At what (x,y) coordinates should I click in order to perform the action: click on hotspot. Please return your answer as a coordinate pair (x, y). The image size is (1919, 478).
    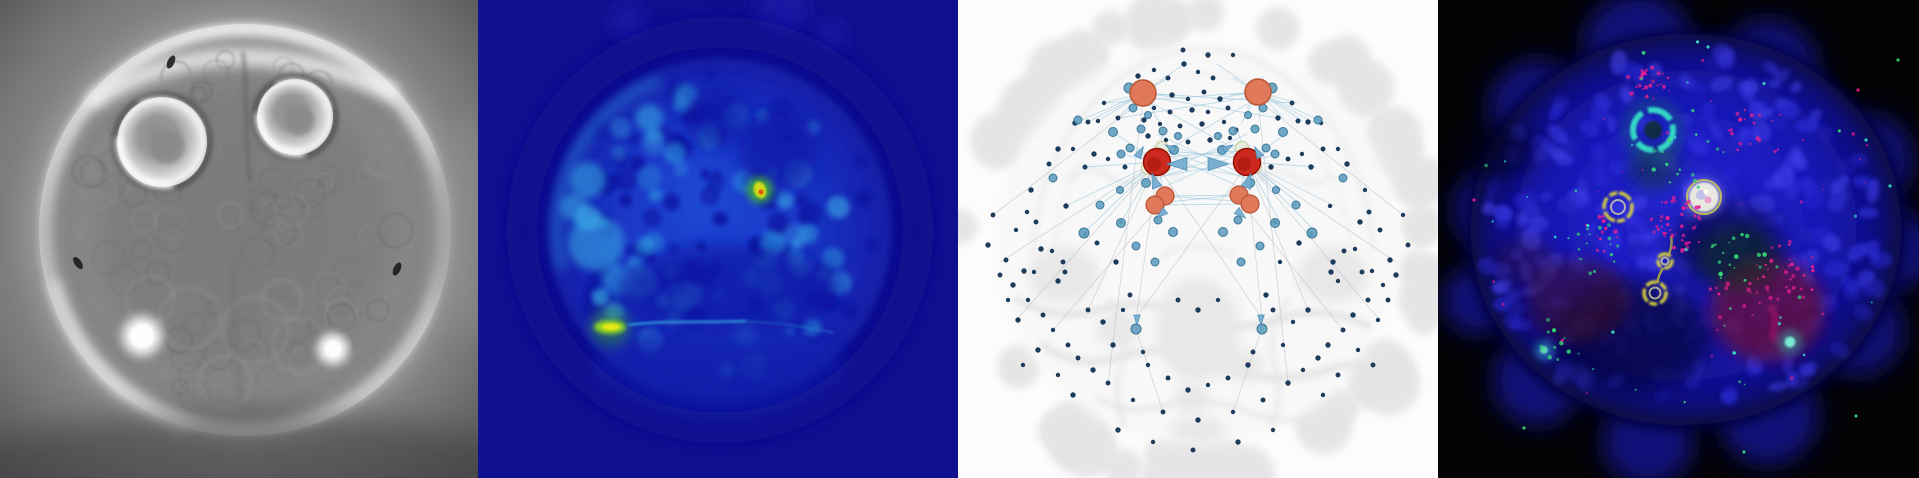
    Looking at the image, I should click on (760, 190).